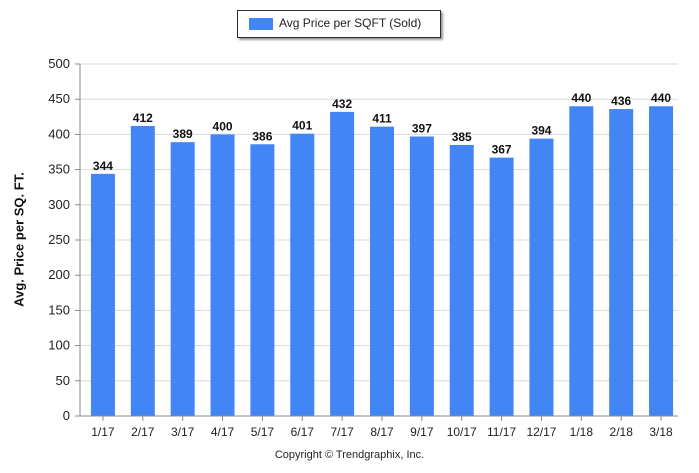 The width and height of the screenshot is (699, 473). What do you see at coordinates (502, 150) in the screenshot?
I see `data-label: 367` at bounding box center [502, 150].